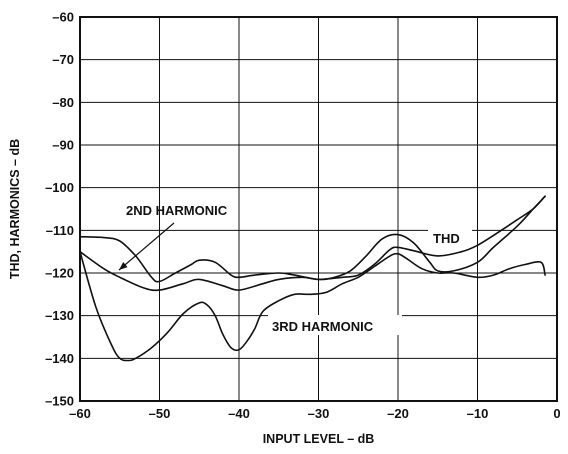  What do you see at coordinates (319, 439) in the screenshot?
I see `x-axis-title: INPUT LEVEL – dB` at bounding box center [319, 439].